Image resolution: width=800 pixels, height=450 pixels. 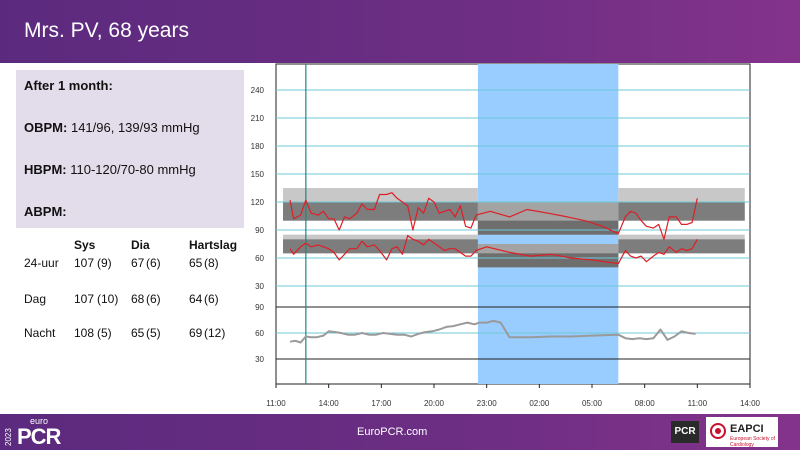 What do you see at coordinates (434, 403) in the screenshot?
I see `x-tick-label: 20:00` at bounding box center [434, 403].